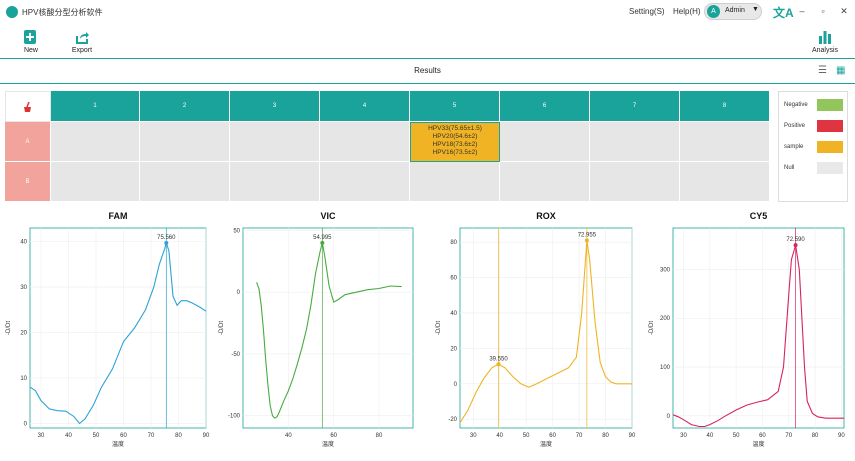 Image resolution: width=855 pixels, height=461 pixels. I want to click on legend-swatch-null, so click(830, 168).